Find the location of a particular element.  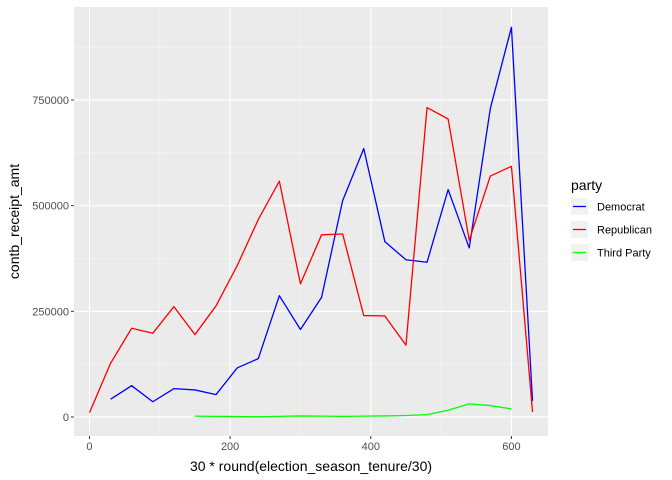

legend-label: Republican is located at coordinates (624, 231).